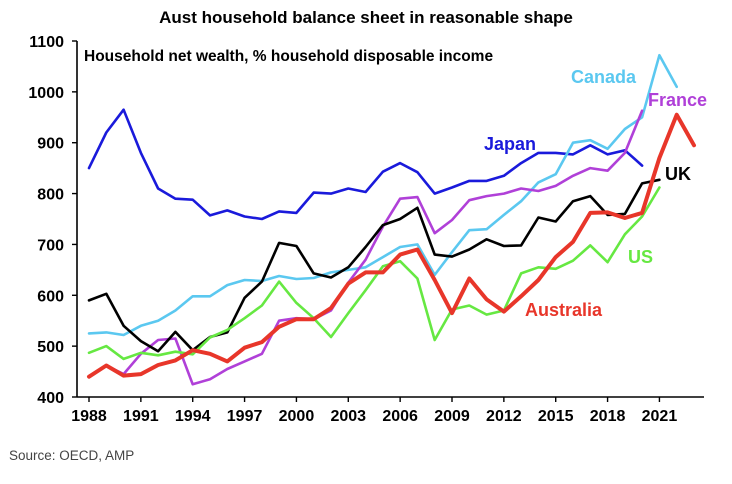  I want to click on x-tick-label: 2021, so click(660, 416).